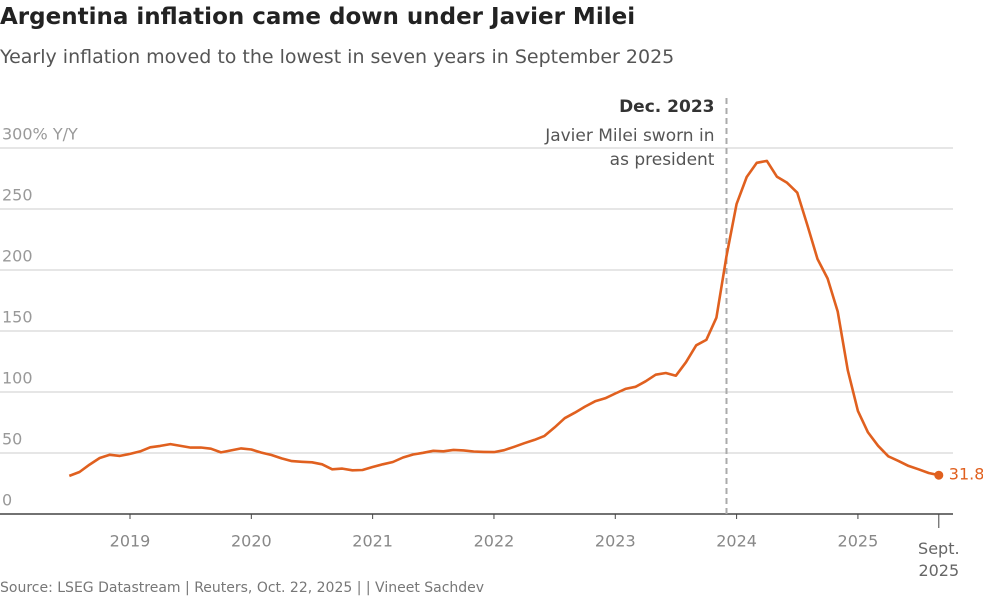 The image size is (983, 600). Describe the element at coordinates (7, 500) in the screenshot. I see `y-tick-label: 0` at that location.